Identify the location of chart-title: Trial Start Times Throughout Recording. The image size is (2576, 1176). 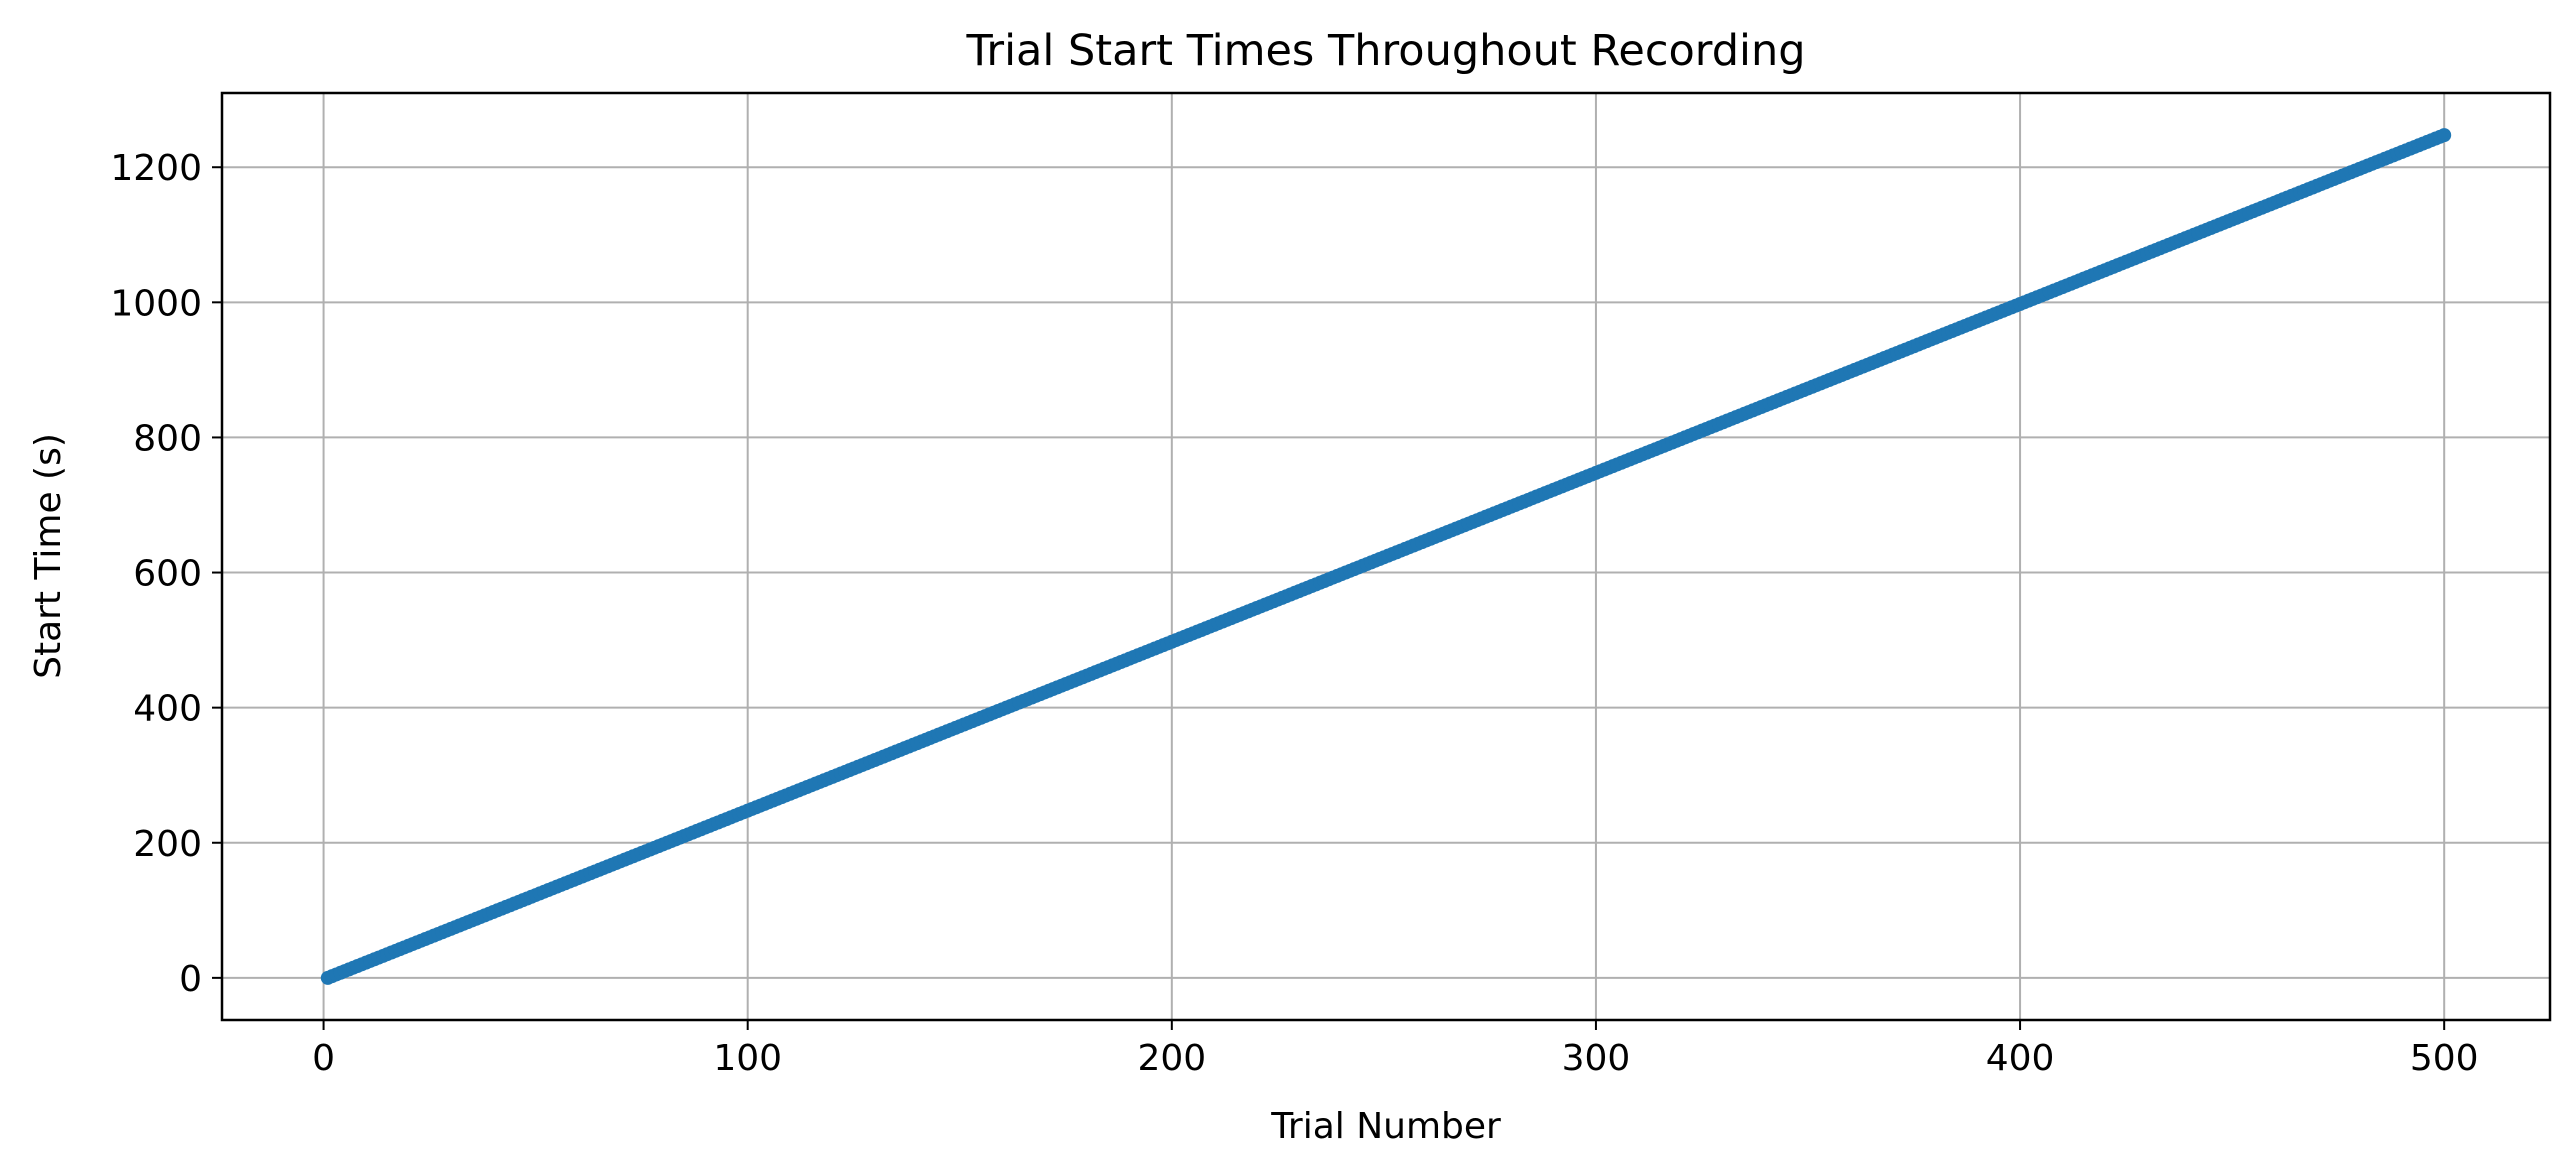
(1385, 51).